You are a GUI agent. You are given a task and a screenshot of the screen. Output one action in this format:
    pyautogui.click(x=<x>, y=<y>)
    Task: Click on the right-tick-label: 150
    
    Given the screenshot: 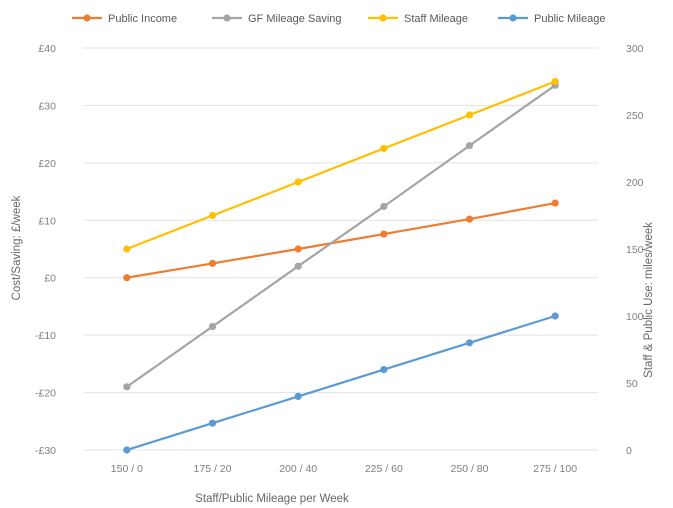 What is the action you would take?
    pyautogui.click(x=635, y=250)
    